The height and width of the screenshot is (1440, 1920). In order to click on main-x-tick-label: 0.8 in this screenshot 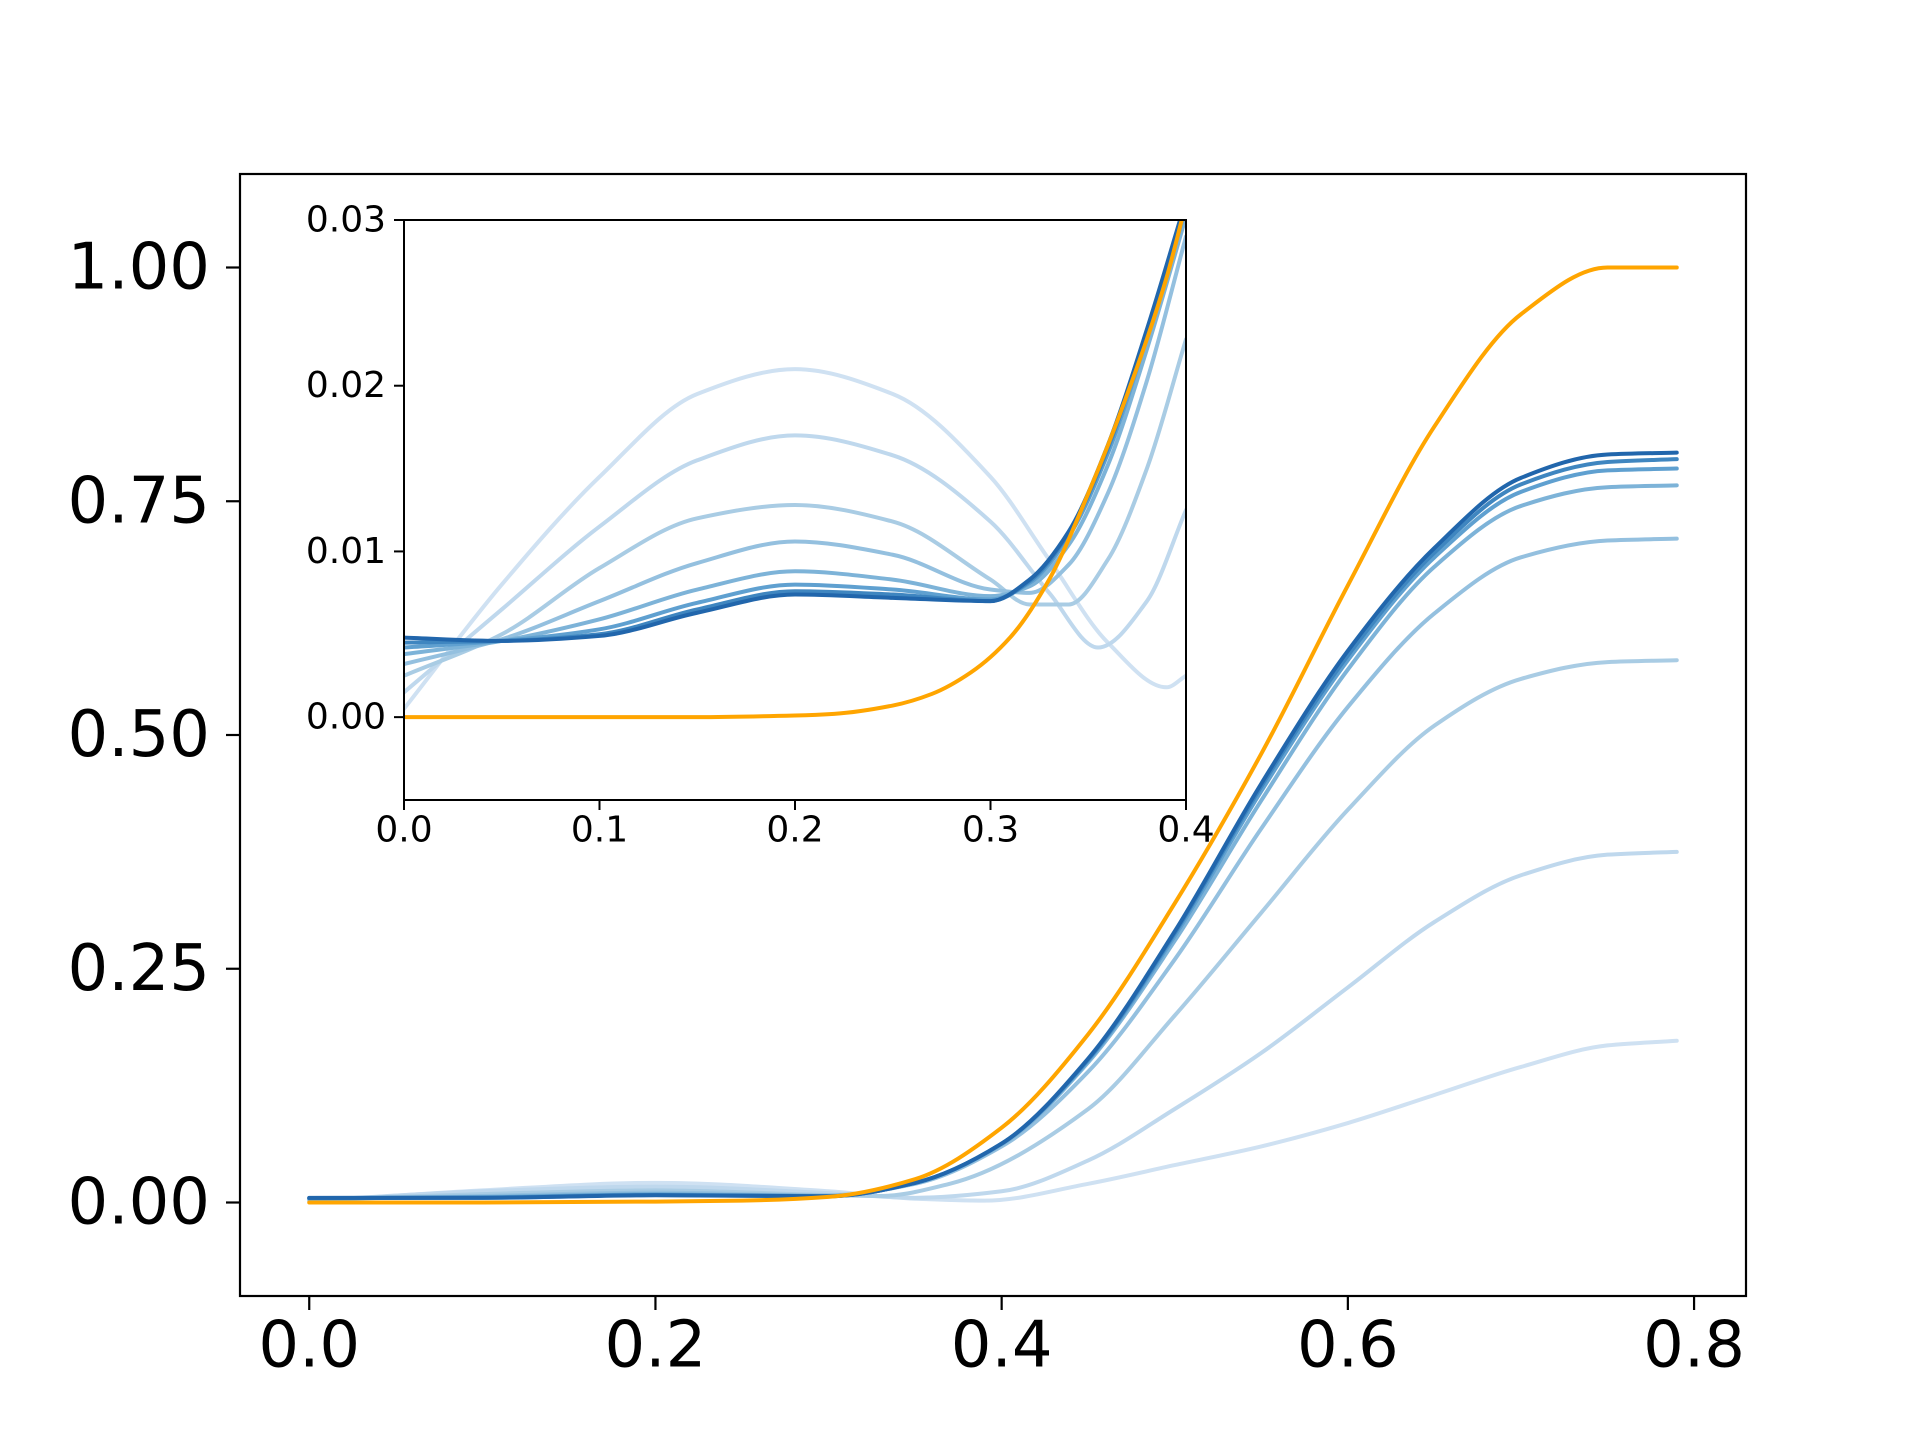, I will do `click(1694, 1345)`.